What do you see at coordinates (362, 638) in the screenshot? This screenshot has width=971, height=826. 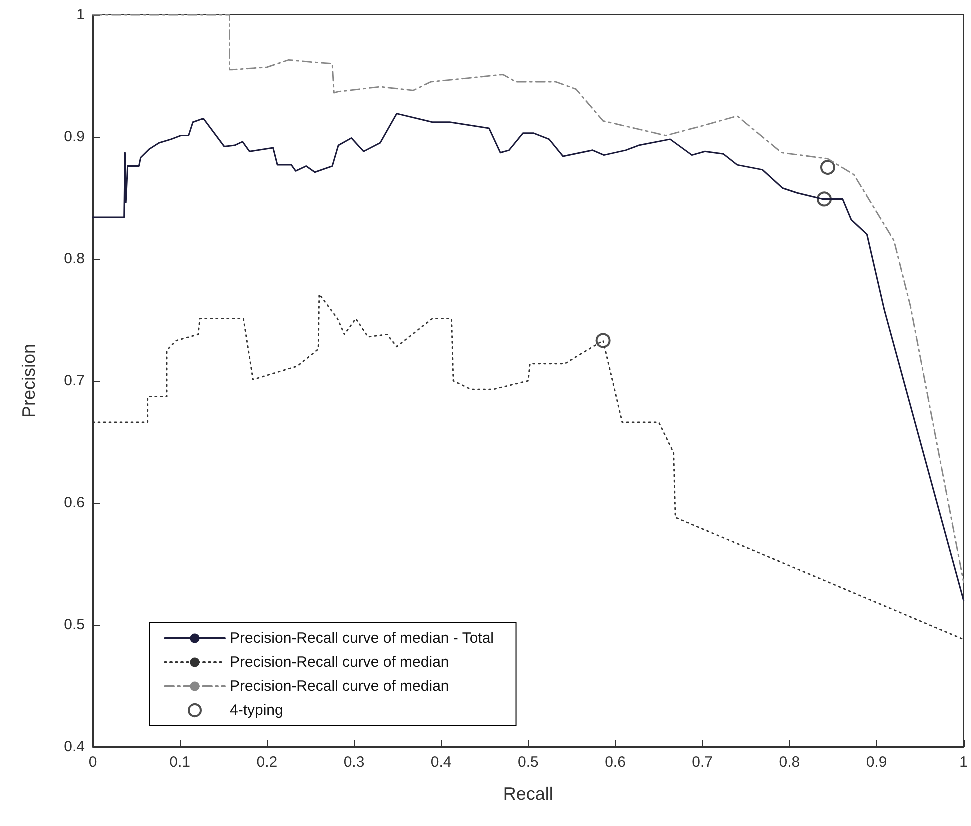 I see `legend-label: Precision-Recall curve of median - Total` at bounding box center [362, 638].